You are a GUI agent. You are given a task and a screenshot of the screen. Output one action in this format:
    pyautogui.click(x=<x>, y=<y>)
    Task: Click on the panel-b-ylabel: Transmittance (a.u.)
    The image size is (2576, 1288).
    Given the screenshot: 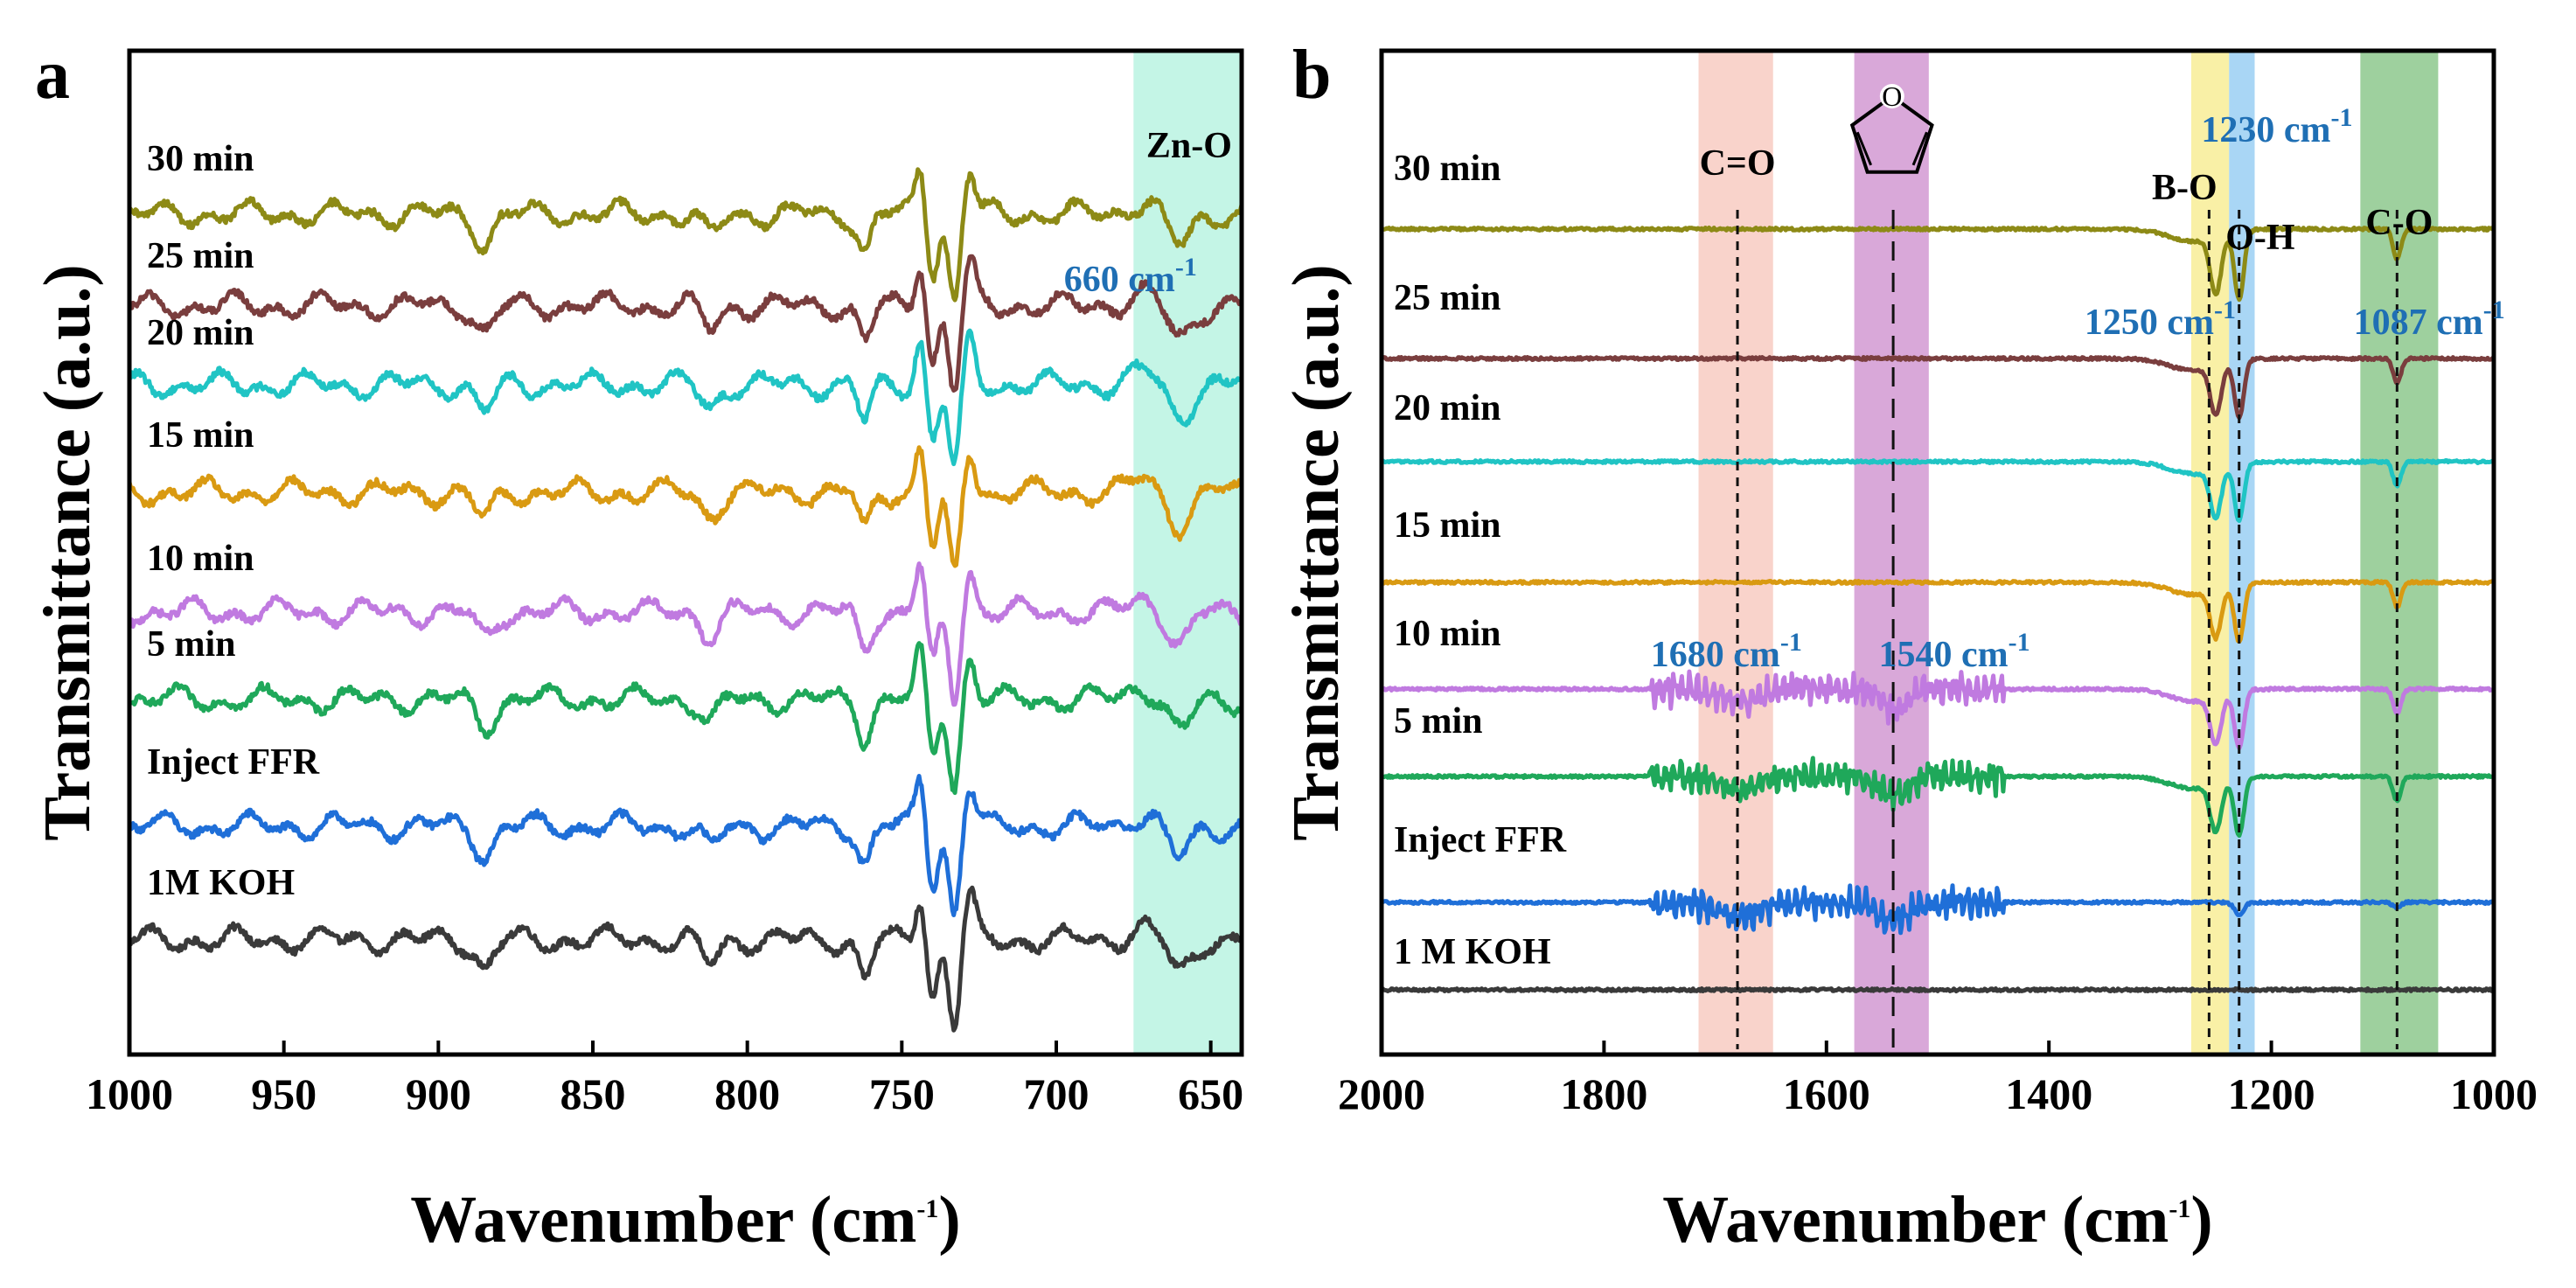 What is the action you would take?
    pyautogui.click(x=1316, y=552)
    